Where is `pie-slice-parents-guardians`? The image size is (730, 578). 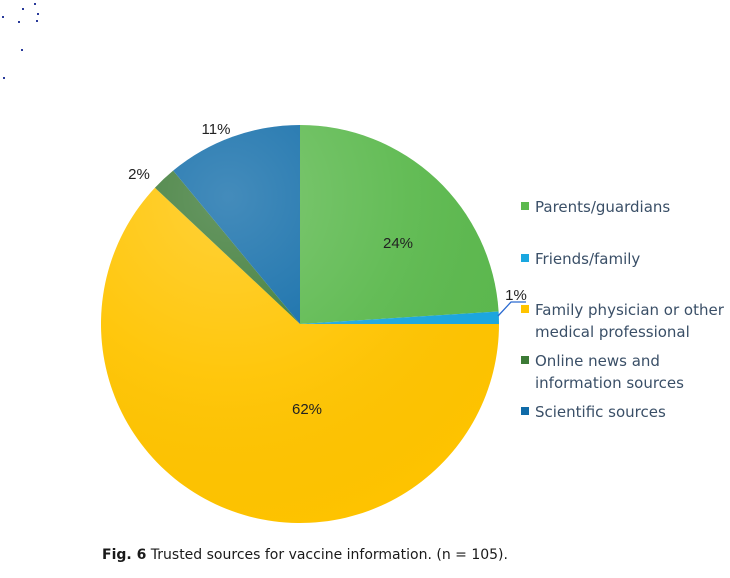 pie-slice-parents-guardians is located at coordinates (399, 224).